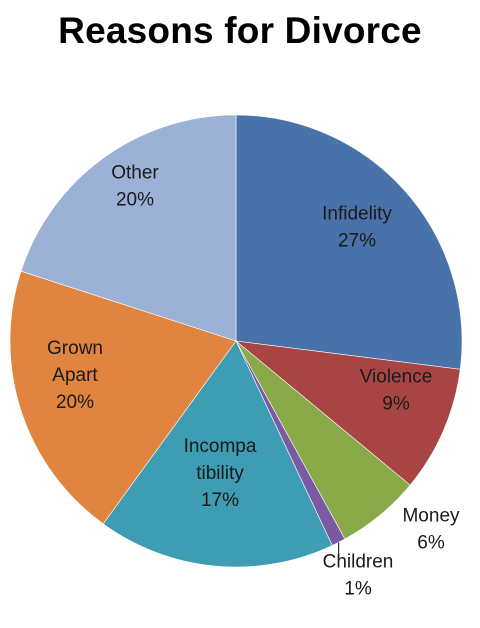 Image resolution: width=480 pixels, height=628 pixels. What do you see at coordinates (431, 530) in the screenshot?
I see `slice-label-money: Money 6%` at bounding box center [431, 530].